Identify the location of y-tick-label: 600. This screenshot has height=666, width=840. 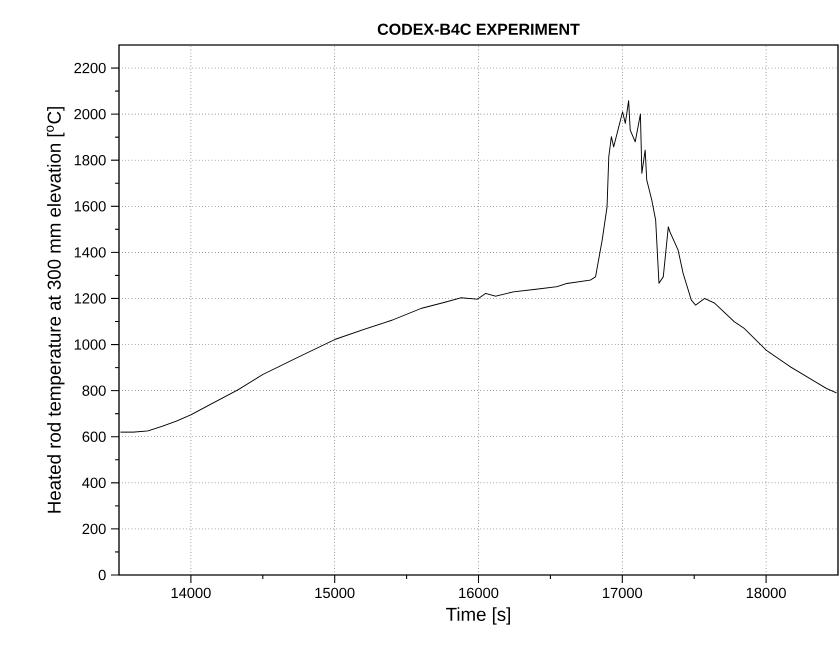
(94, 437).